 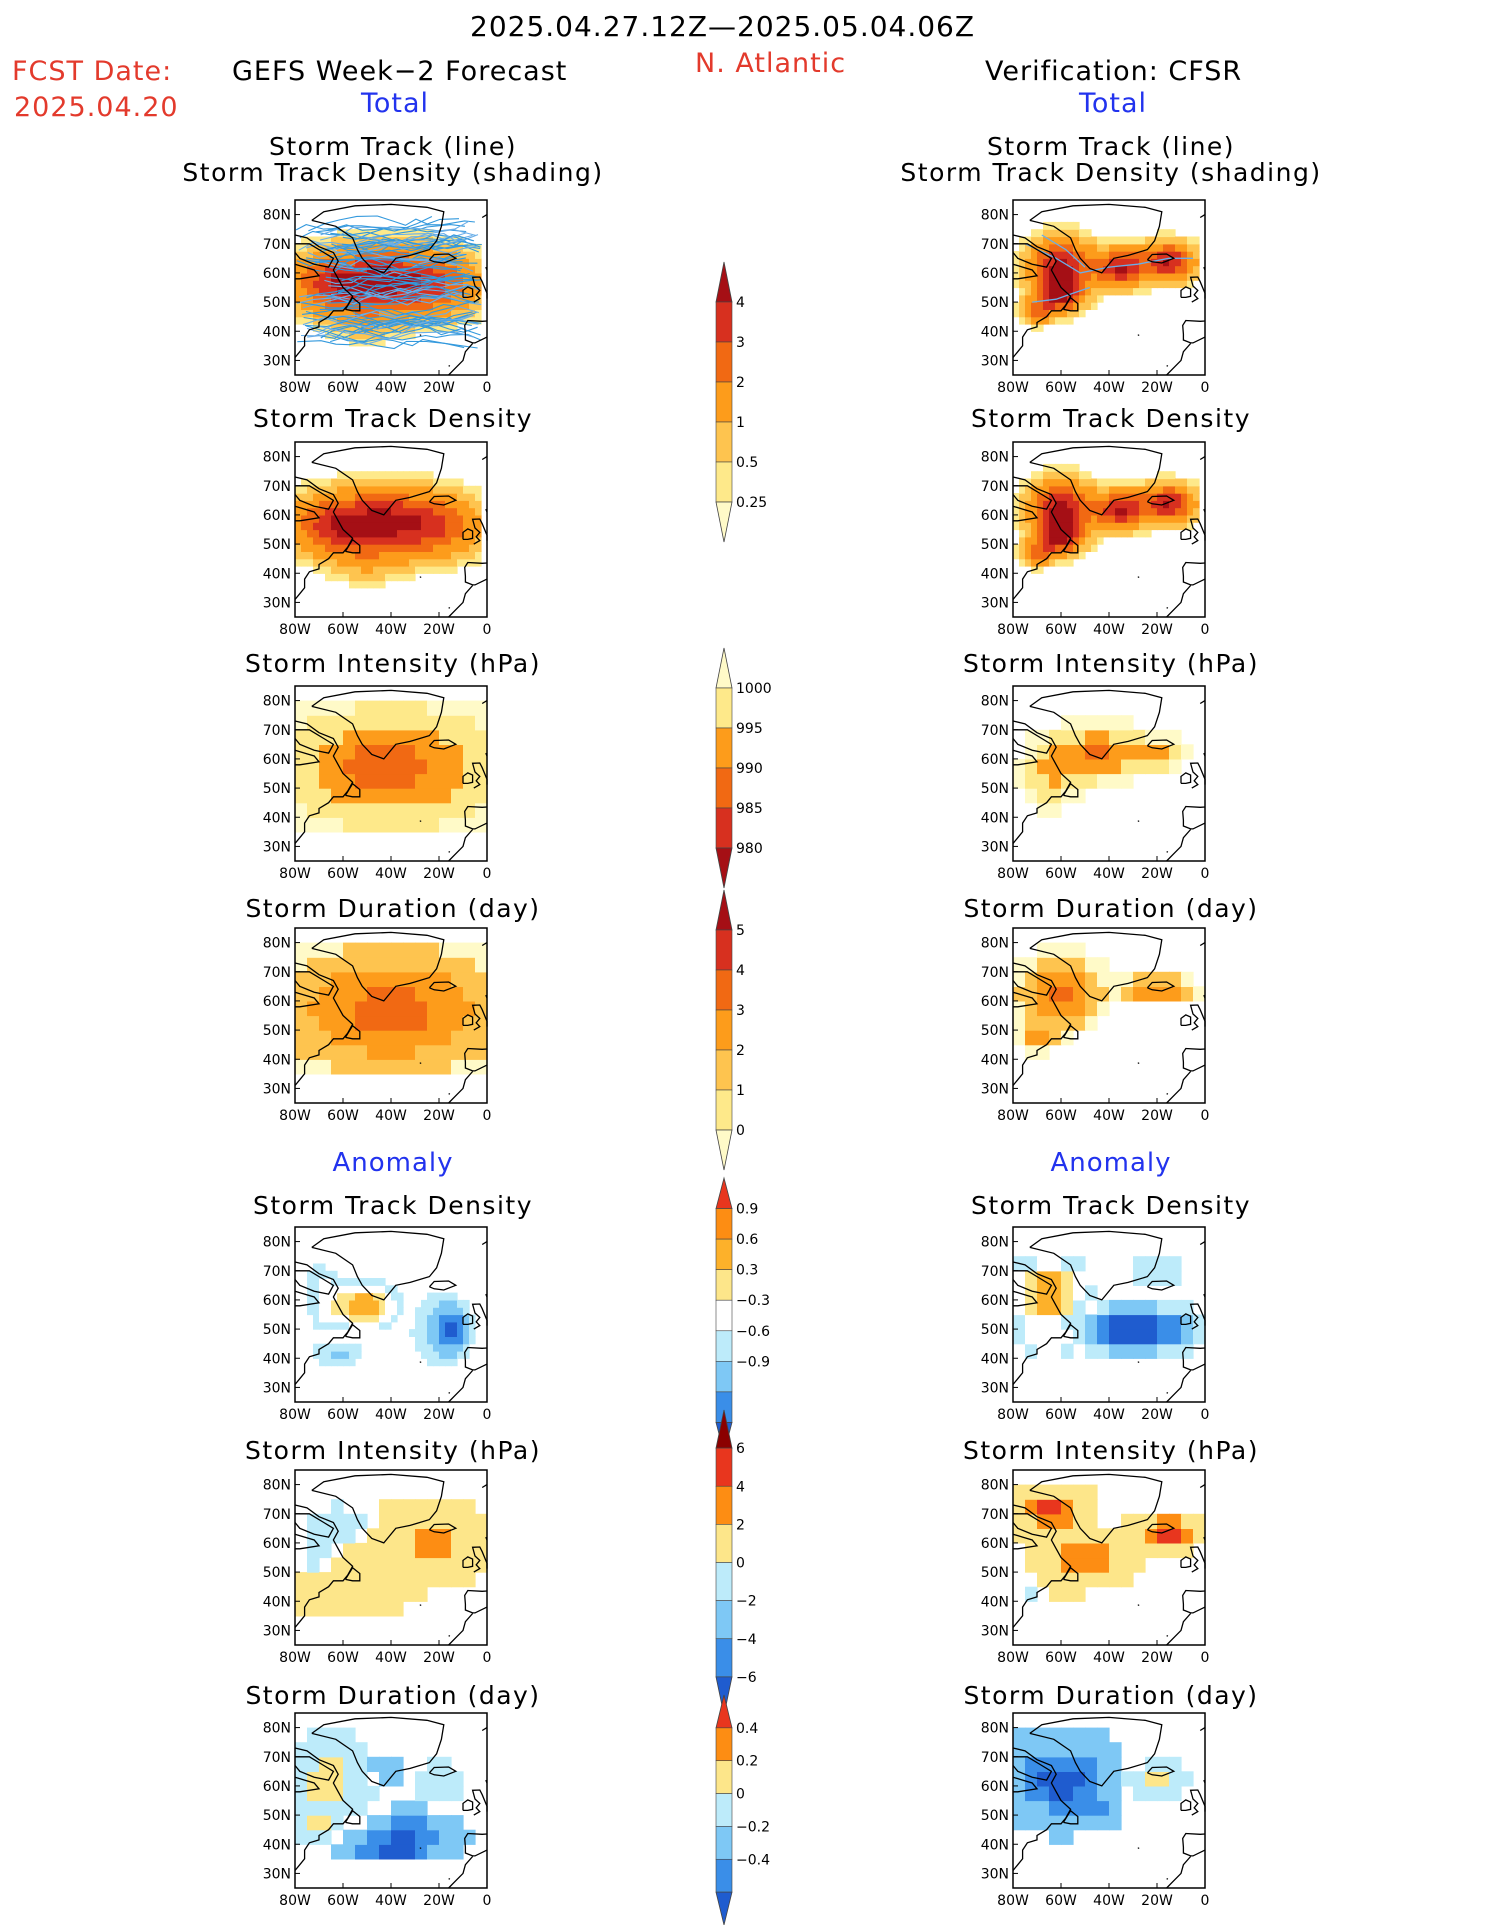 What do you see at coordinates (439, 1415) in the screenshot?
I see `x-tick-label: 20W` at bounding box center [439, 1415].